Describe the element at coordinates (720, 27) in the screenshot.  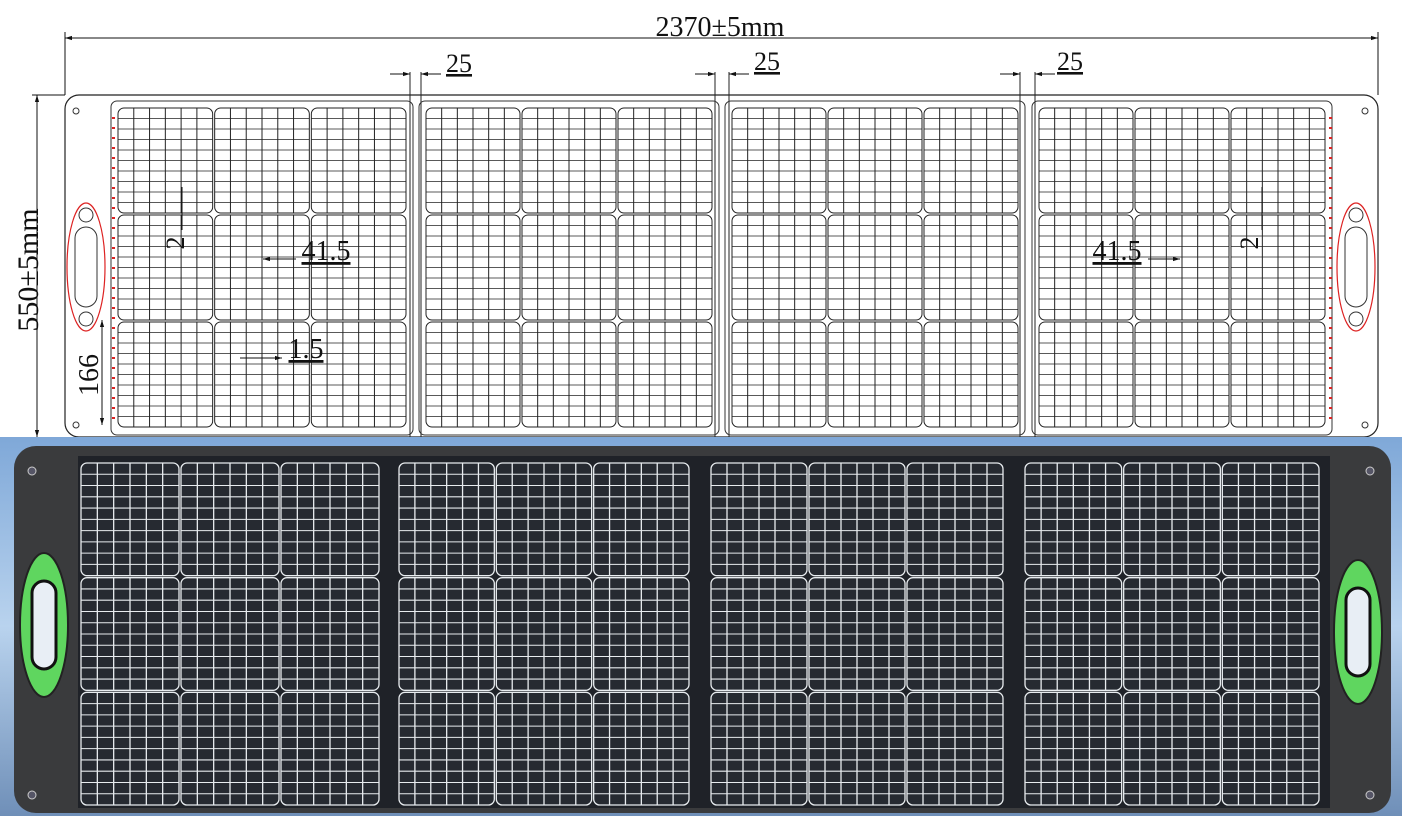
I see `total-width: 2370±5mm` at that location.